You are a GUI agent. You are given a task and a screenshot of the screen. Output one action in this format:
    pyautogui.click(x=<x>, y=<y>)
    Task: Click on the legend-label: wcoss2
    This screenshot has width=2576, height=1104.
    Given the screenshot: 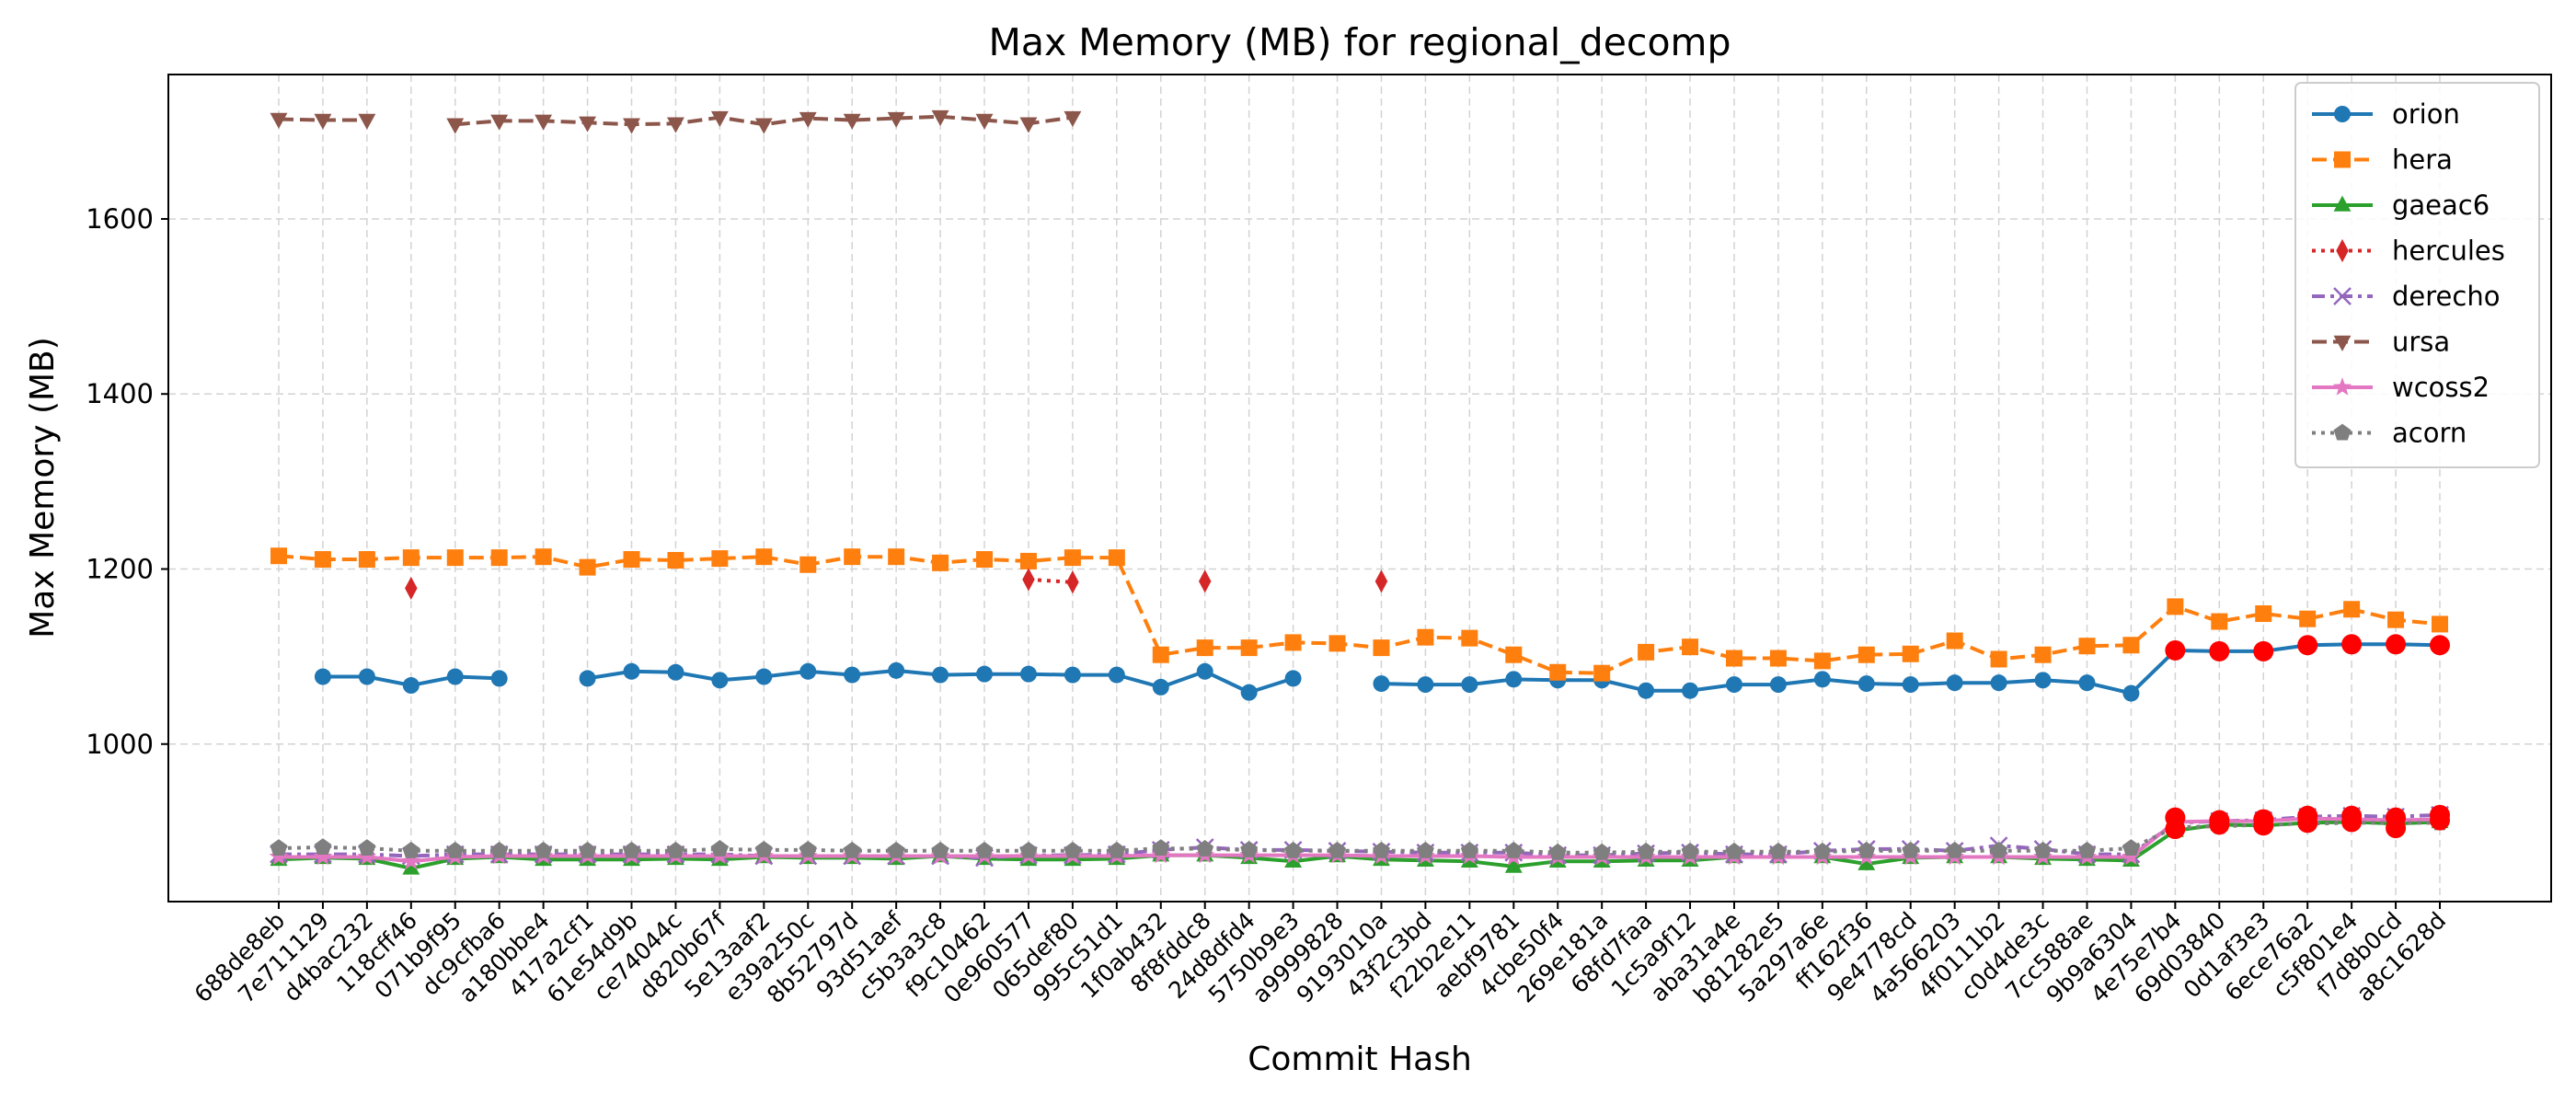 What is the action you would take?
    pyautogui.click(x=2441, y=387)
    